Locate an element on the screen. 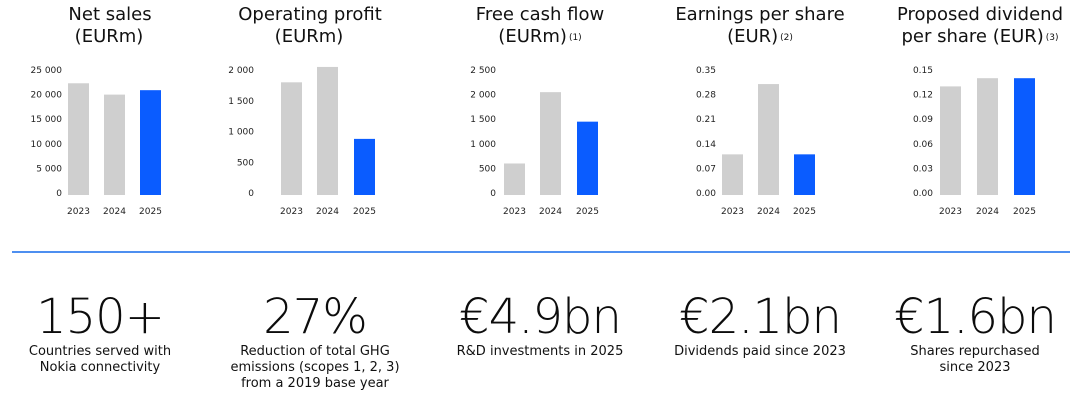 The height and width of the screenshot is (403, 1080). chart-title: Proposed dividend per share (EUR) (3) is located at coordinates (980, 26).